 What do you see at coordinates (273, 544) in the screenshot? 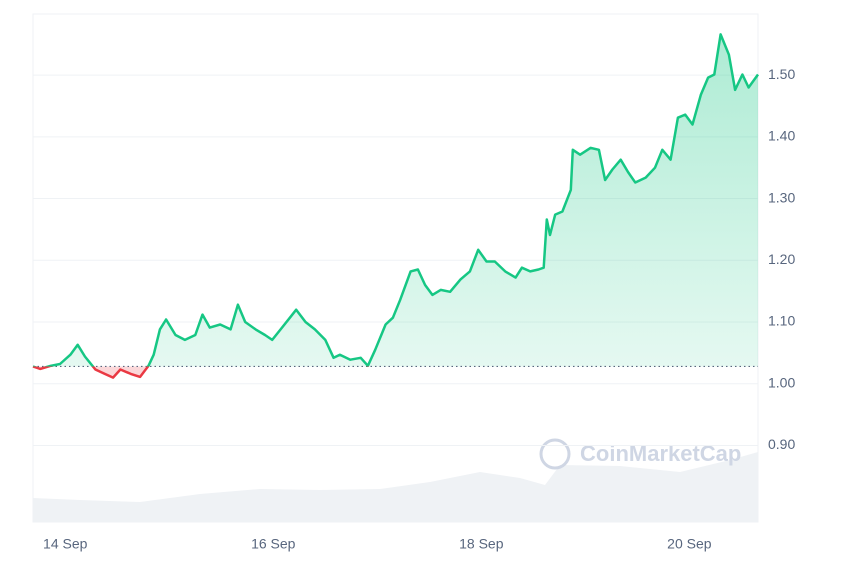
I see `x-tick-label: 16 Sep` at bounding box center [273, 544].